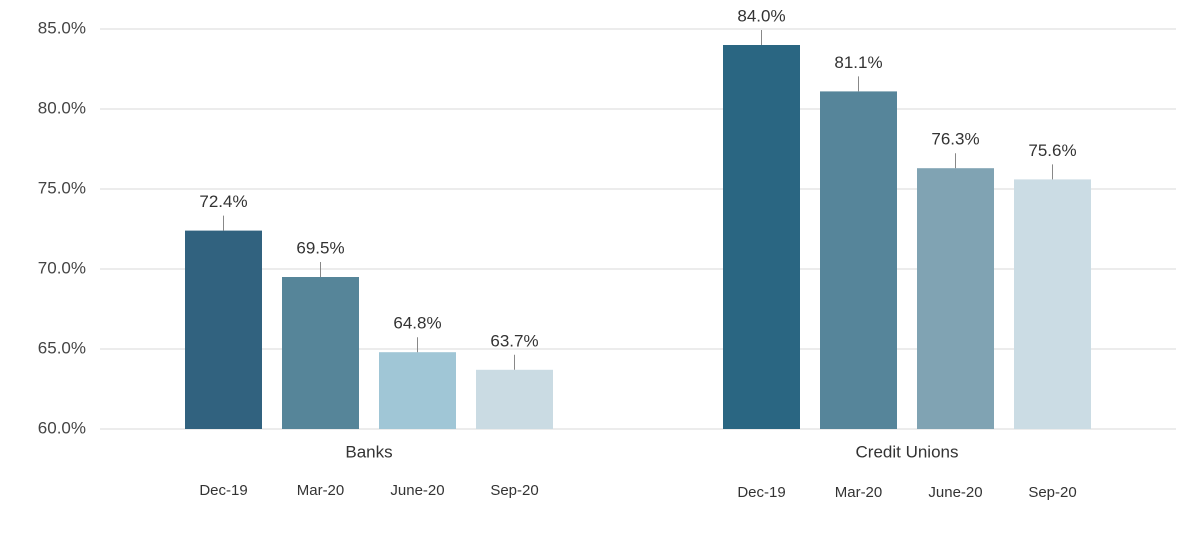 The width and height of the screenshot is (1204, 540). What do you see at coordinates (62, 427) in the screenshot?
I see `y-tick-label: 60.0%` at bounding box center [62, 427].